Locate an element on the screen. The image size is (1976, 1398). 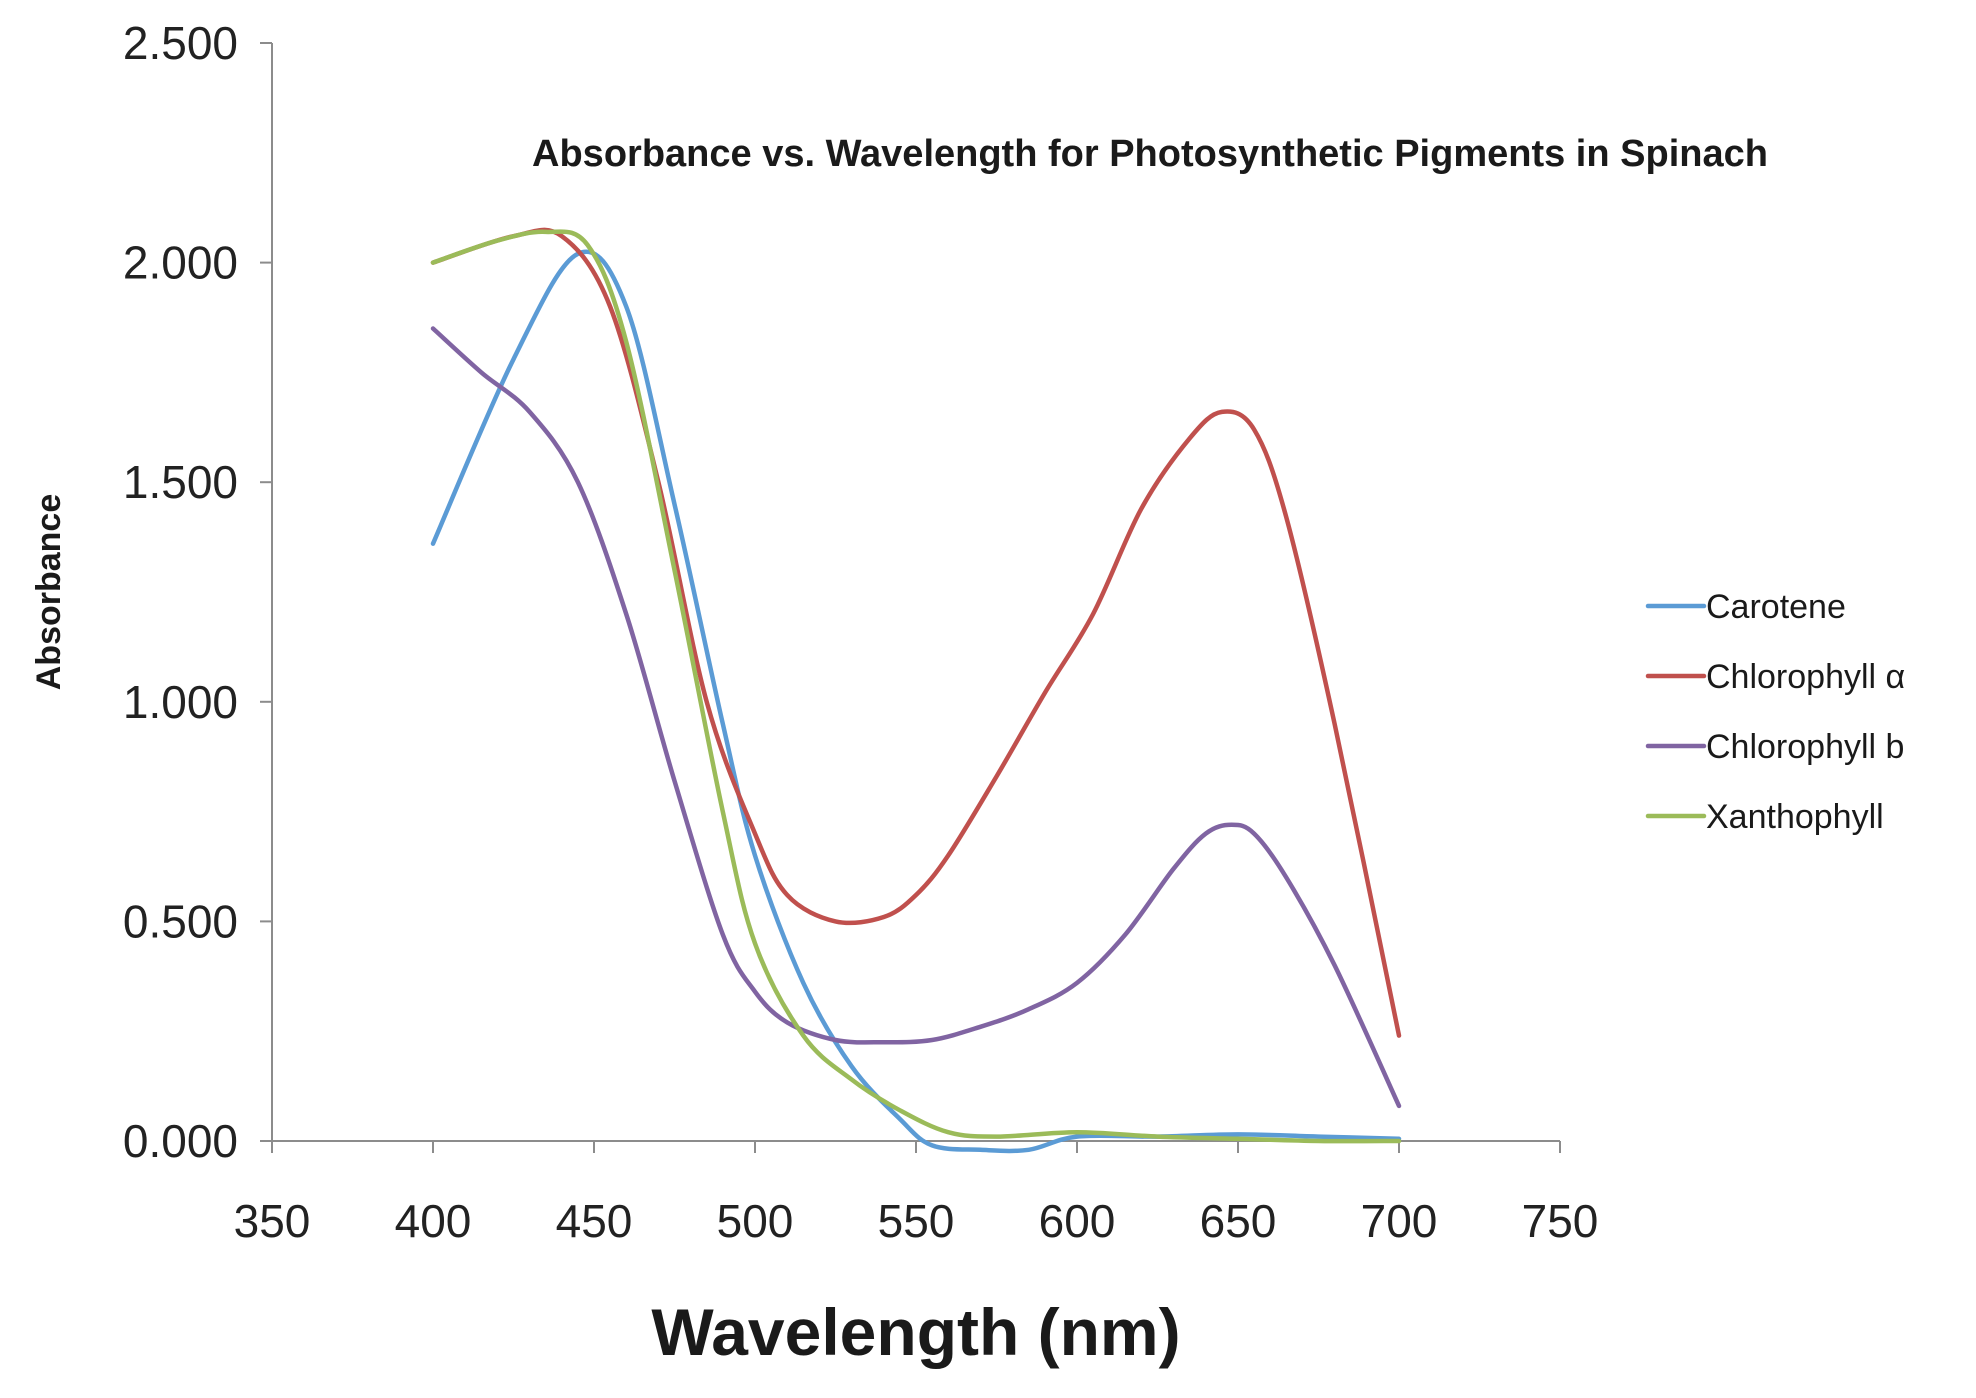
y-axis-label: Absorbance is located at coordinates (49, 592).